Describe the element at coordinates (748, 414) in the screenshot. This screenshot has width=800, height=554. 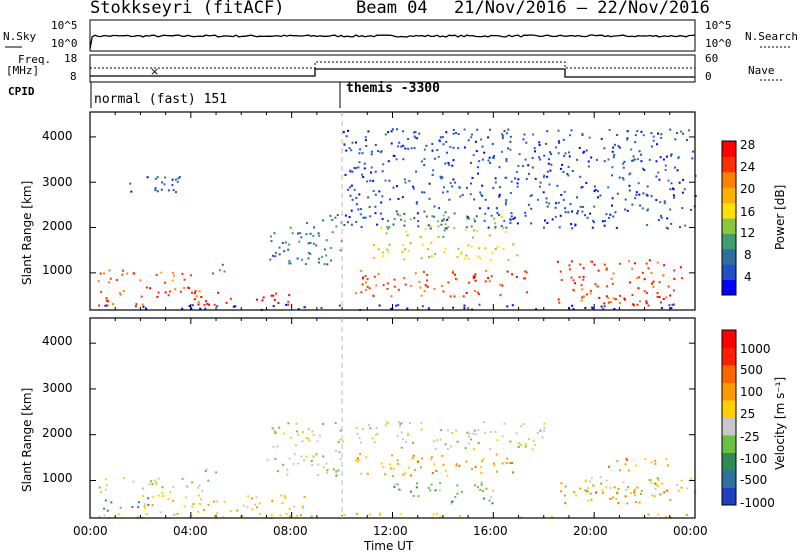
I see `vel-cbar-25: 25` at that location.